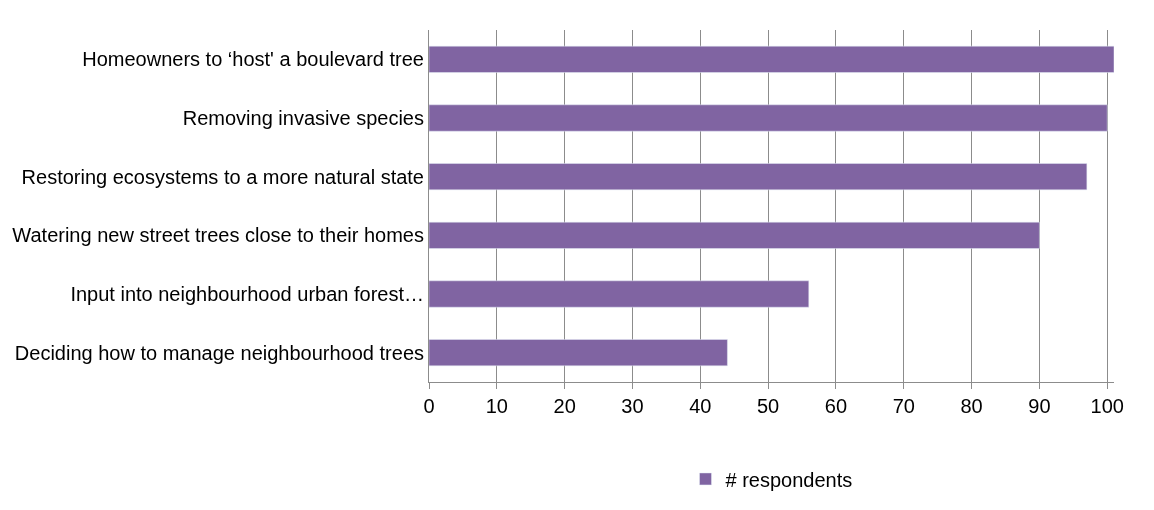 Image resolution: width=1154 pixels, height=510 pixels. Describe the element at coordinates (768, 406) in the screenshot. I see `x-tick-label: 50` at that location.